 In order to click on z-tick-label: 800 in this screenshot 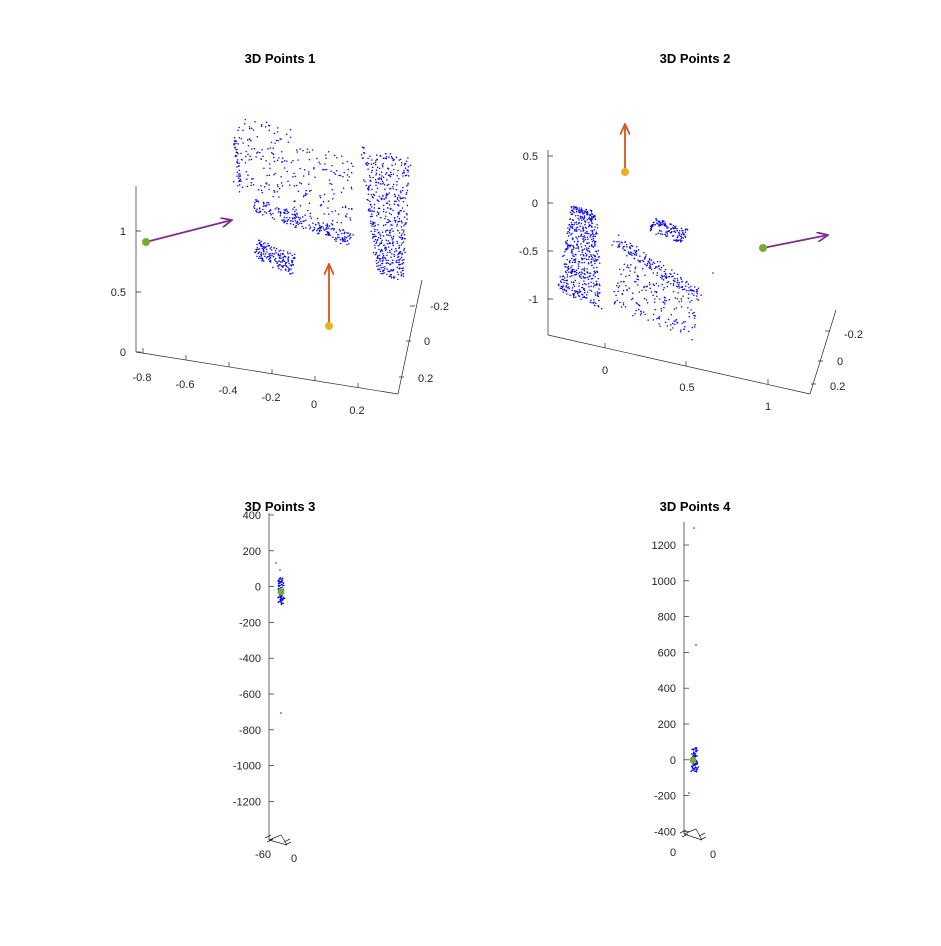, I will do `click(667, 618)`.